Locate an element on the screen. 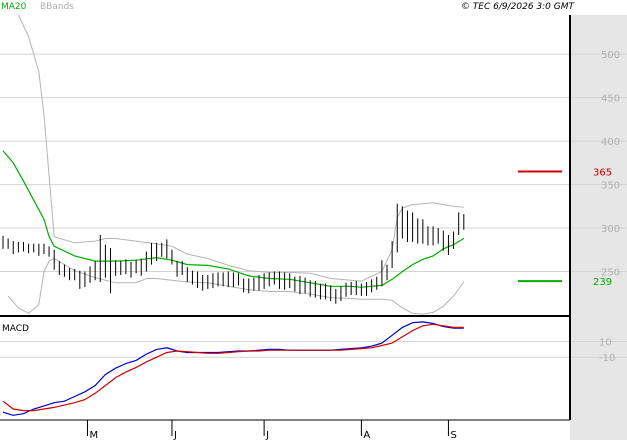 The height and width of the screenshot is (444, 627). x-tick-label: M is located at coordinates (93, 435).